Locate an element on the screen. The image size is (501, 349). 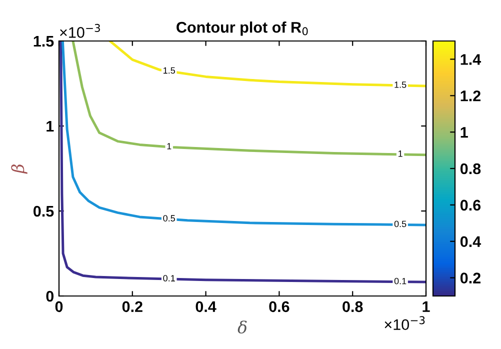
x-tick-label: 0.6 is located at coordinates (279, 306).